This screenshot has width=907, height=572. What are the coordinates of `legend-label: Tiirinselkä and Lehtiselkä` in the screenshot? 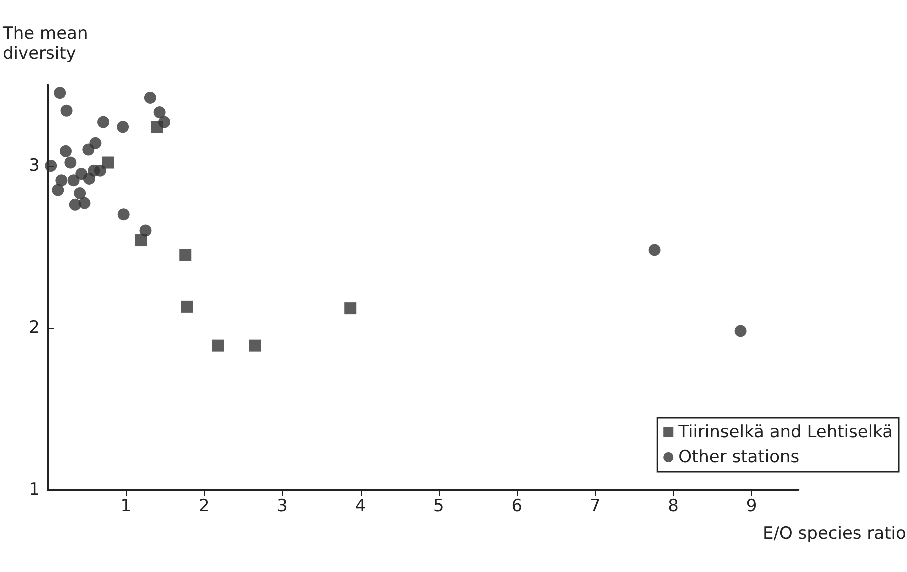 It's located at (786, 432).